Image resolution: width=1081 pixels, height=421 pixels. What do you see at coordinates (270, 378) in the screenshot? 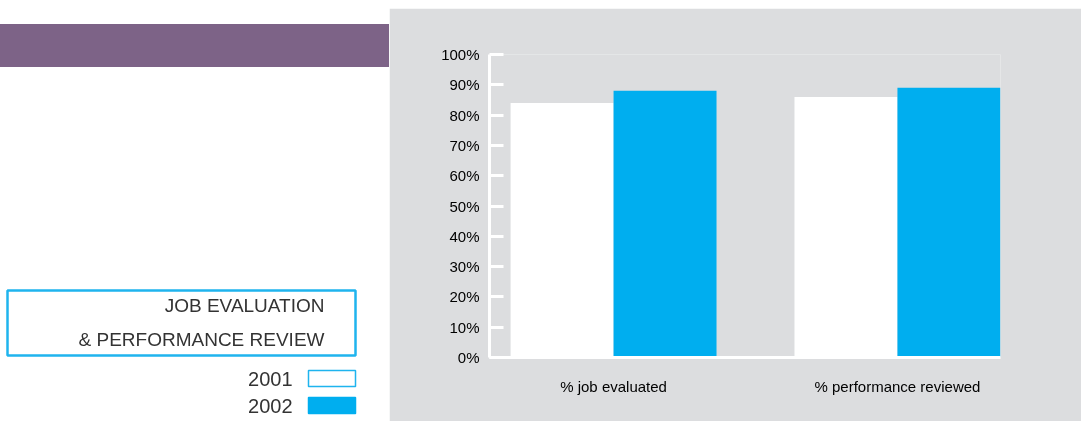
I see `legend-label: 2001` at bounding box center [270, 378].